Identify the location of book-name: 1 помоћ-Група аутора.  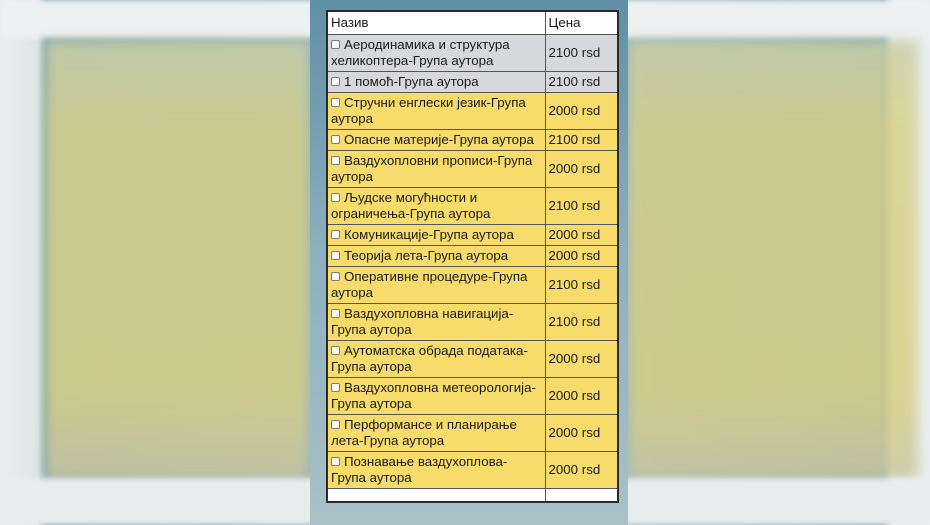
(411, 81).